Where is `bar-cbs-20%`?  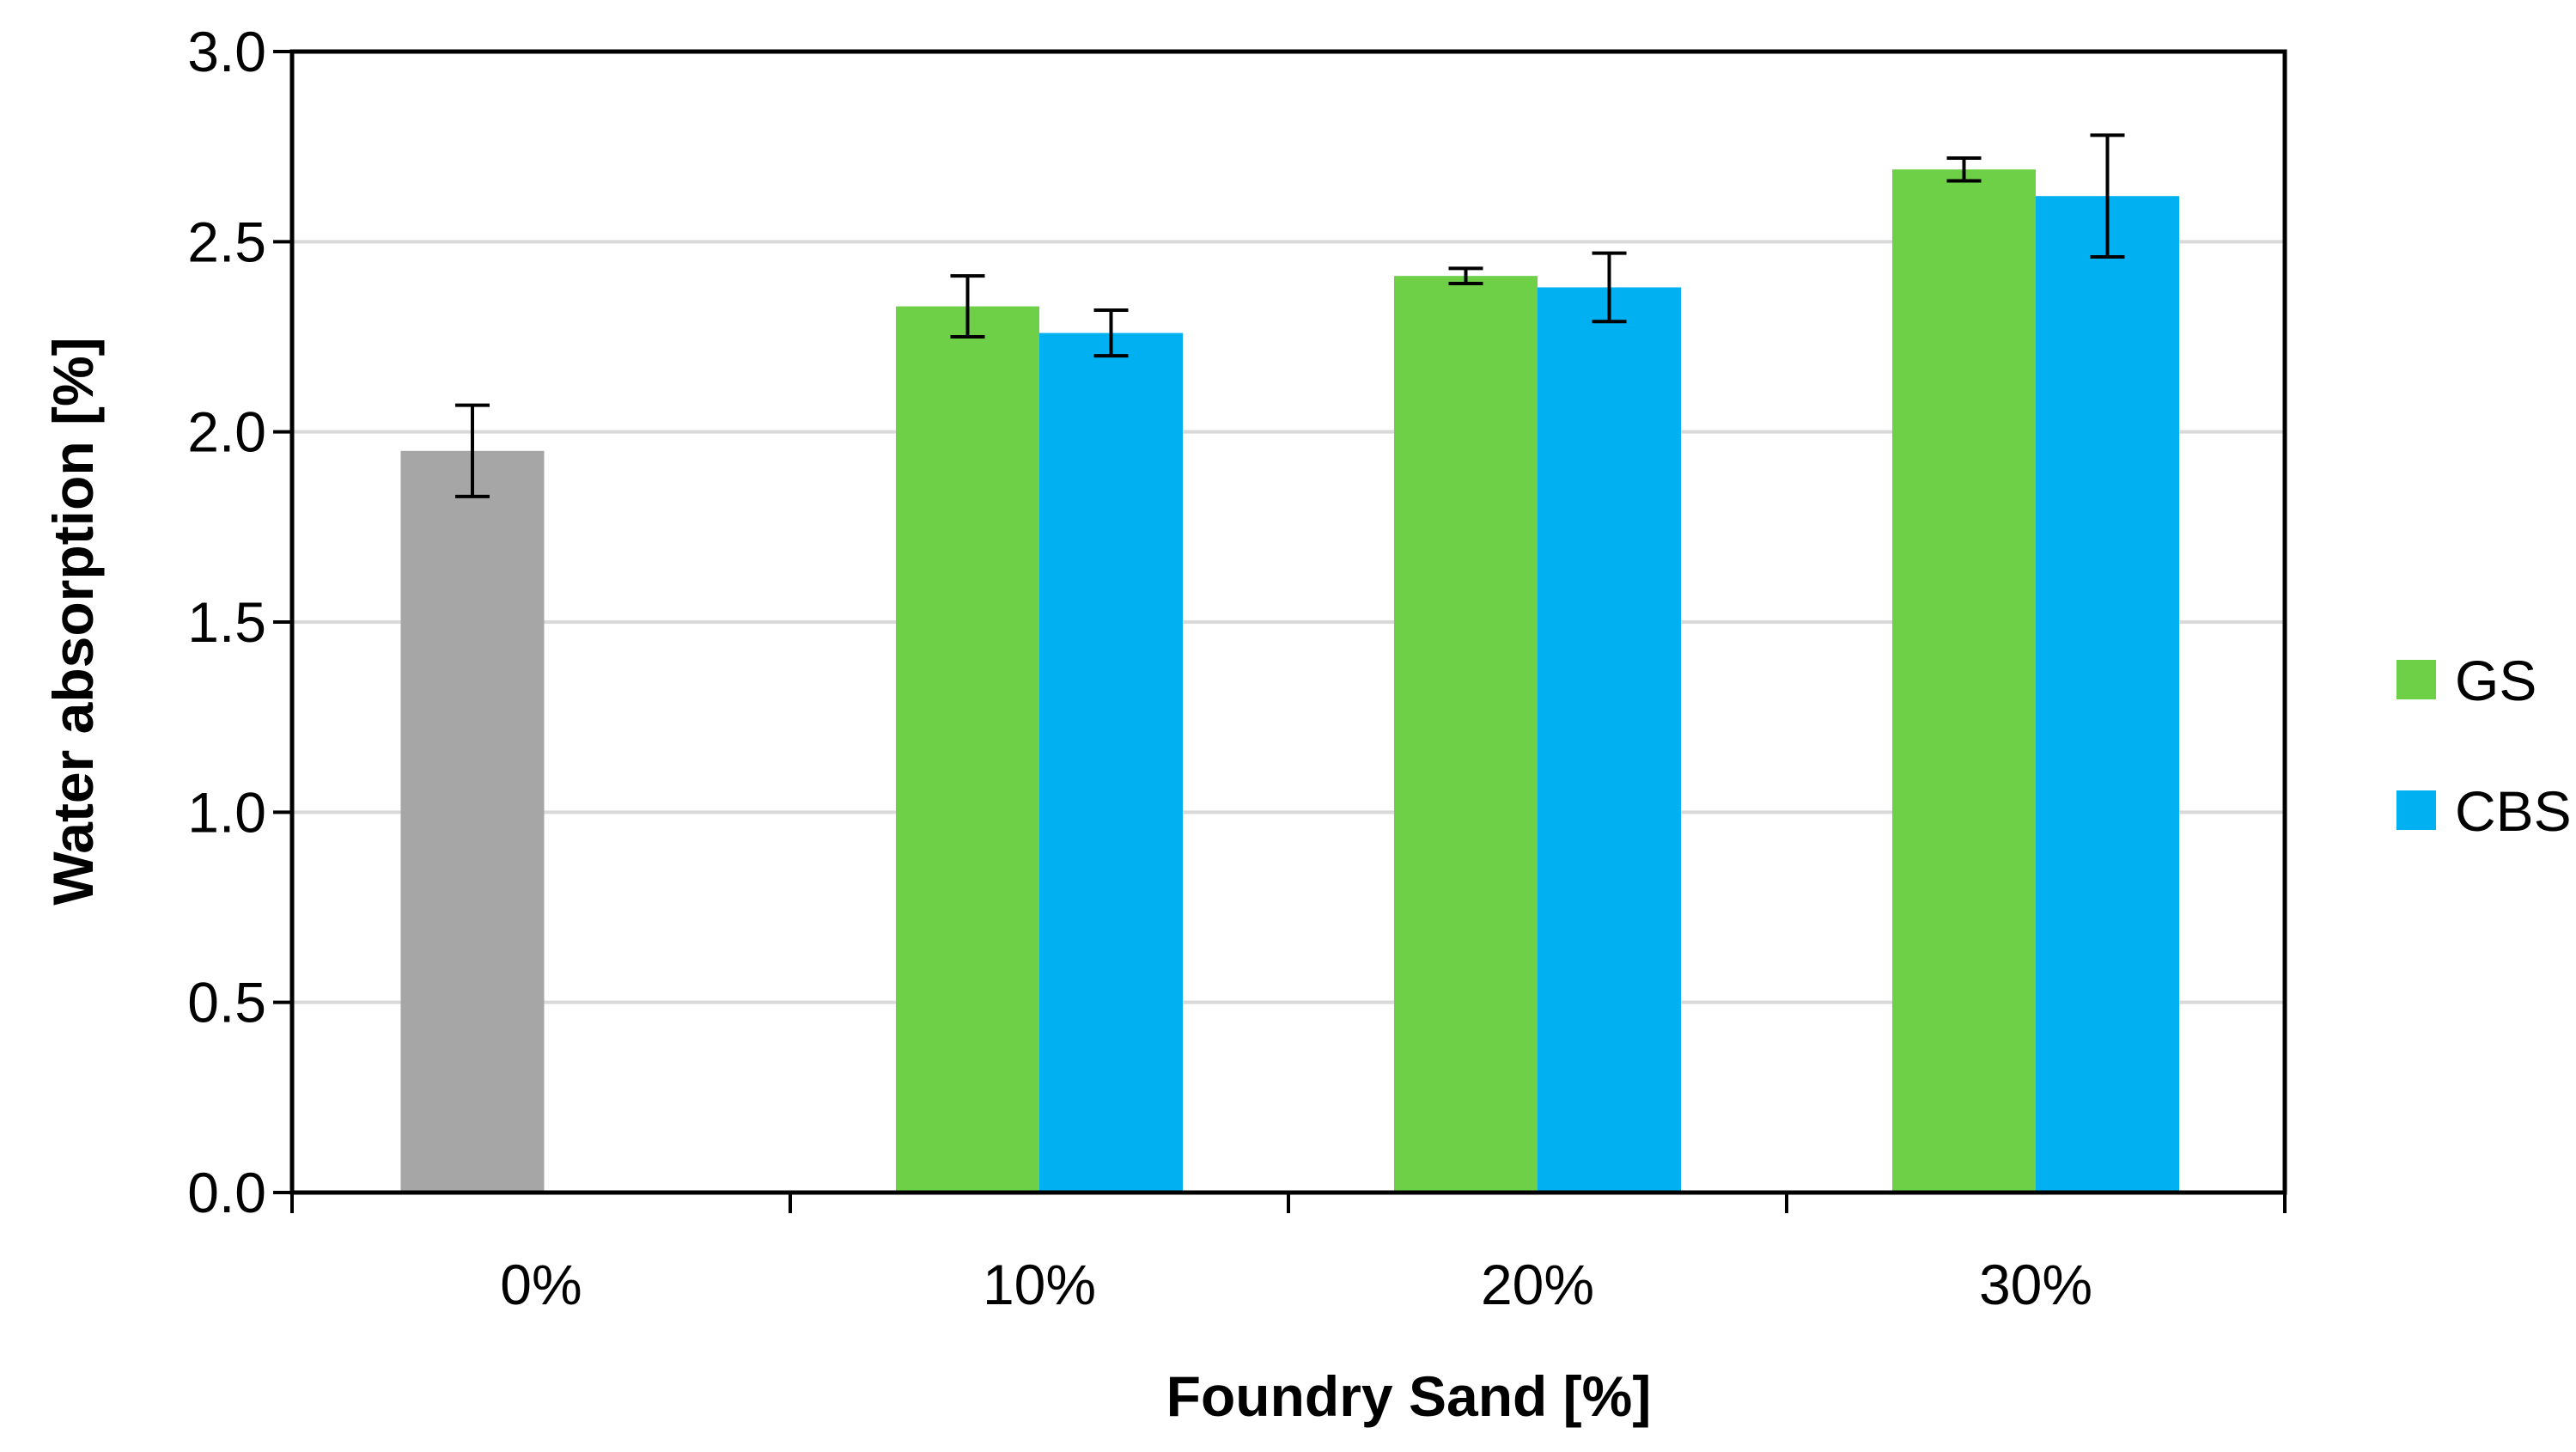
bar-cbs-20% is located at coordinates (1609, 740).